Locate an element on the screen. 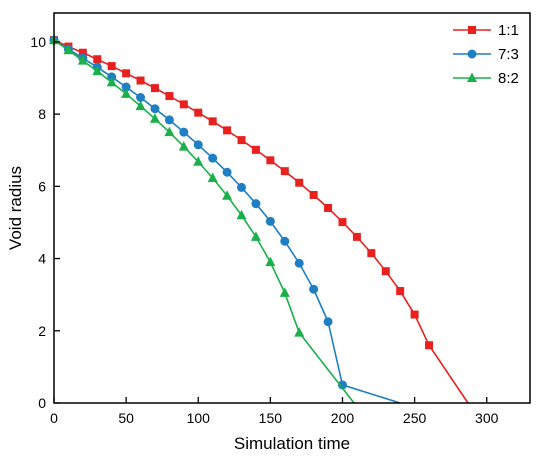 The width and height of the screenshot is (550, 471). x-axis-title: Simulation time is located at coordinates (292, 443).